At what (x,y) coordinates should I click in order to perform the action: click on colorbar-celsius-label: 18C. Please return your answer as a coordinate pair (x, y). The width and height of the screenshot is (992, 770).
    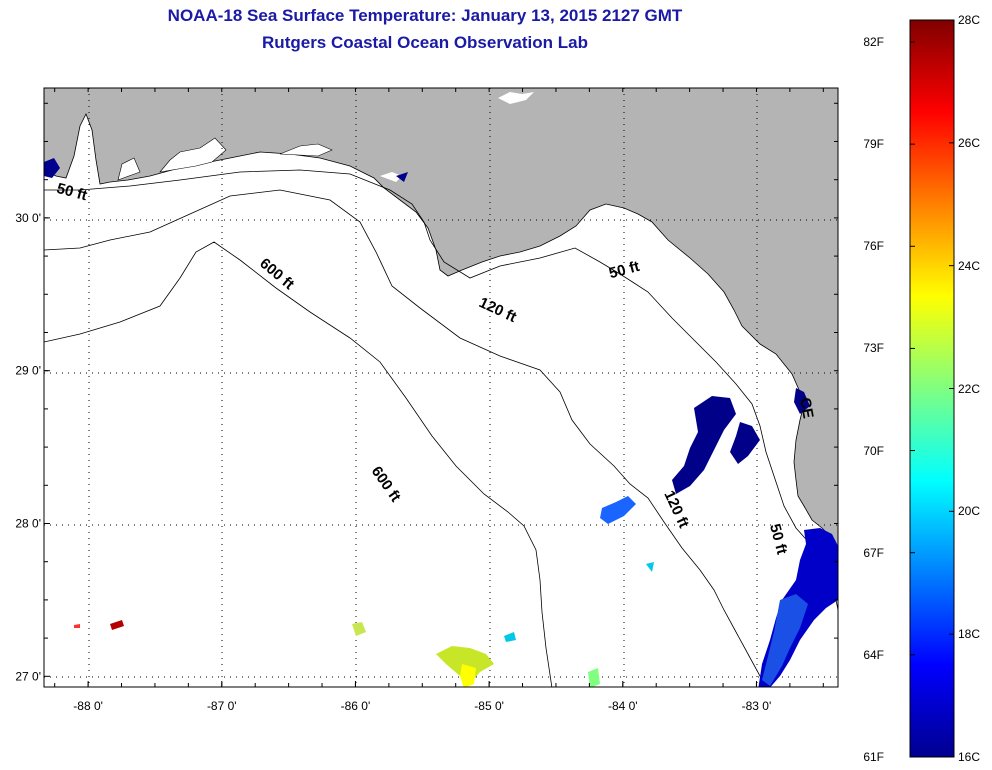
    Looking at the image, I should click on (969, 634).